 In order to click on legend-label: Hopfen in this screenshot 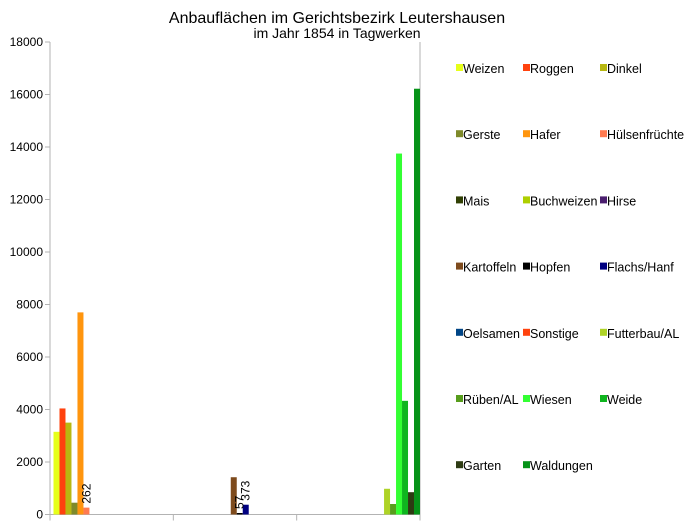, I will do `click(550, 268)`.